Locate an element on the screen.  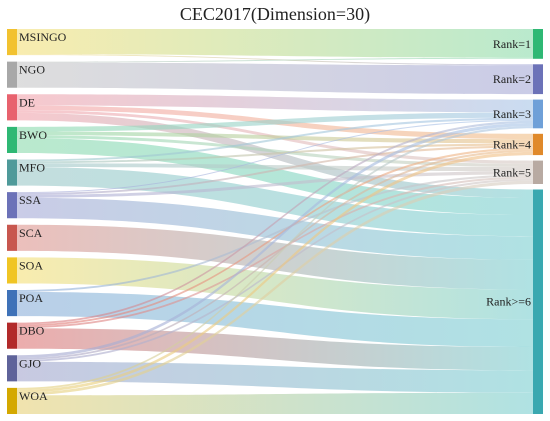
source-node-ssa is located at coordinates (12, 205).